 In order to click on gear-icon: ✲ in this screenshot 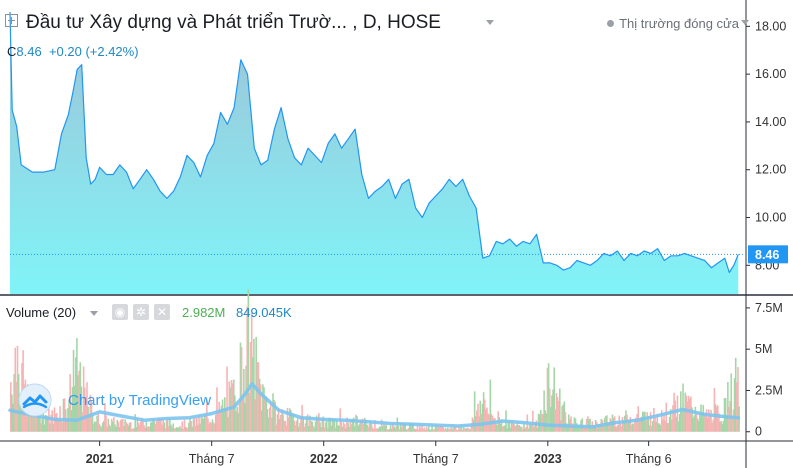, I will do `click(141, 312)`.